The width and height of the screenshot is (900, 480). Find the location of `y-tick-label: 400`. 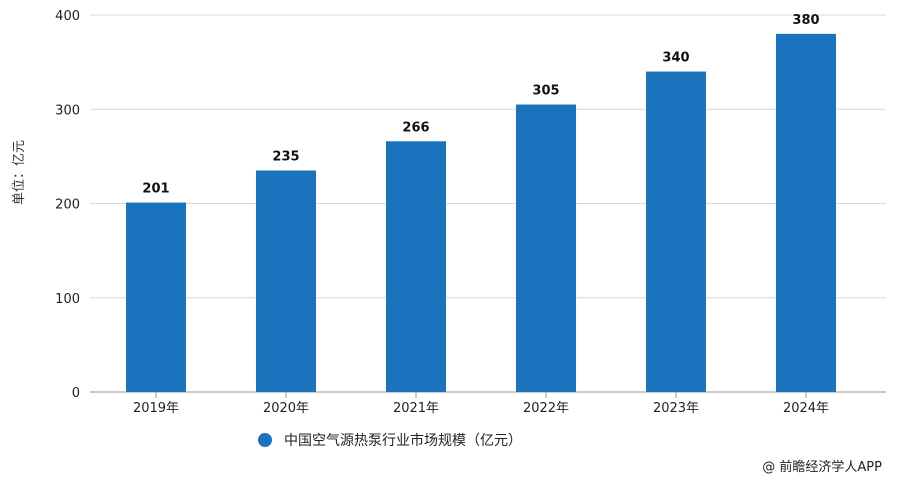

y-tick-label: 400 is located at coordinates (67, 16).